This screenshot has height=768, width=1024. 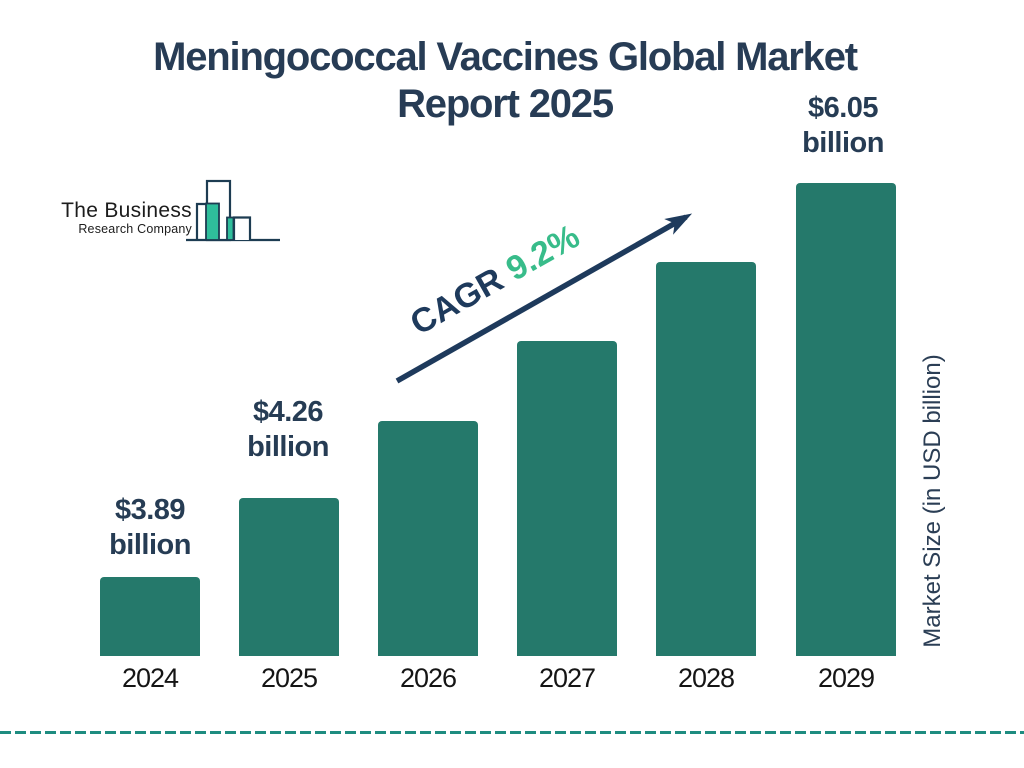 What do you see at coordinates (150, 528) in the screenshot?
I see `value-label-2024: $3.89 billion` at bounding box center [150, 528].